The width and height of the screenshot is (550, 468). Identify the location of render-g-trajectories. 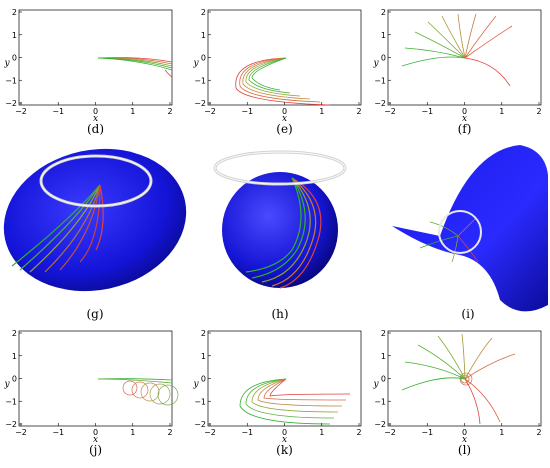
(57, 228).